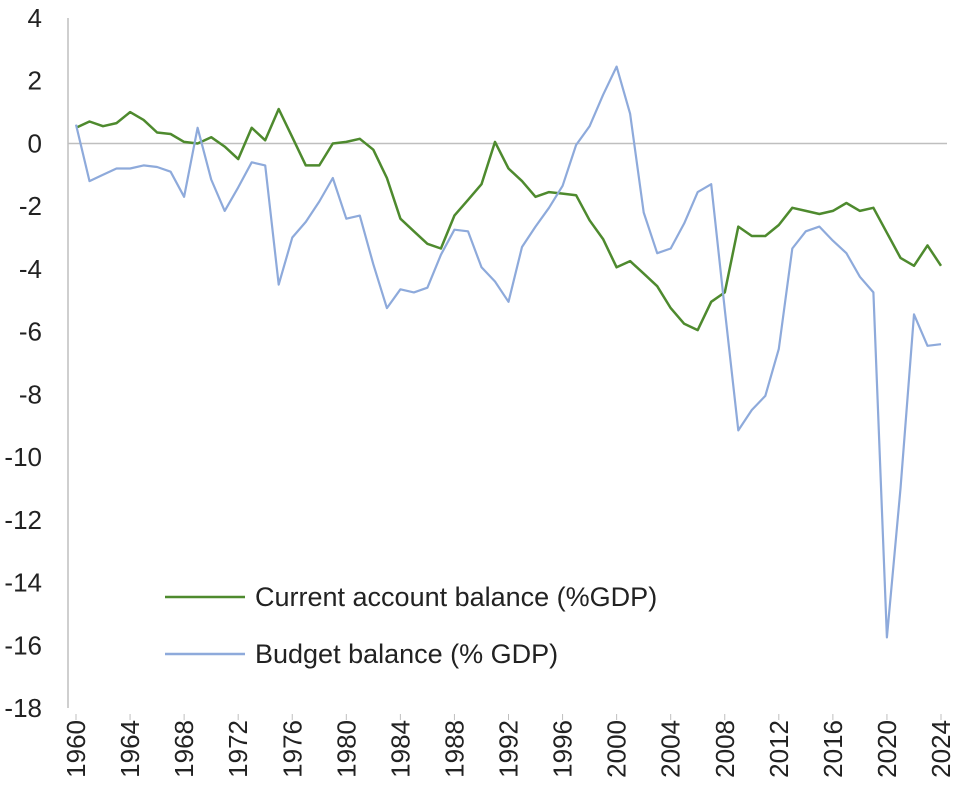  What do you see at coordinates (23, 583) in the screenshot?
I see `y-tick-label: -14` at bounding box center [23, 583].